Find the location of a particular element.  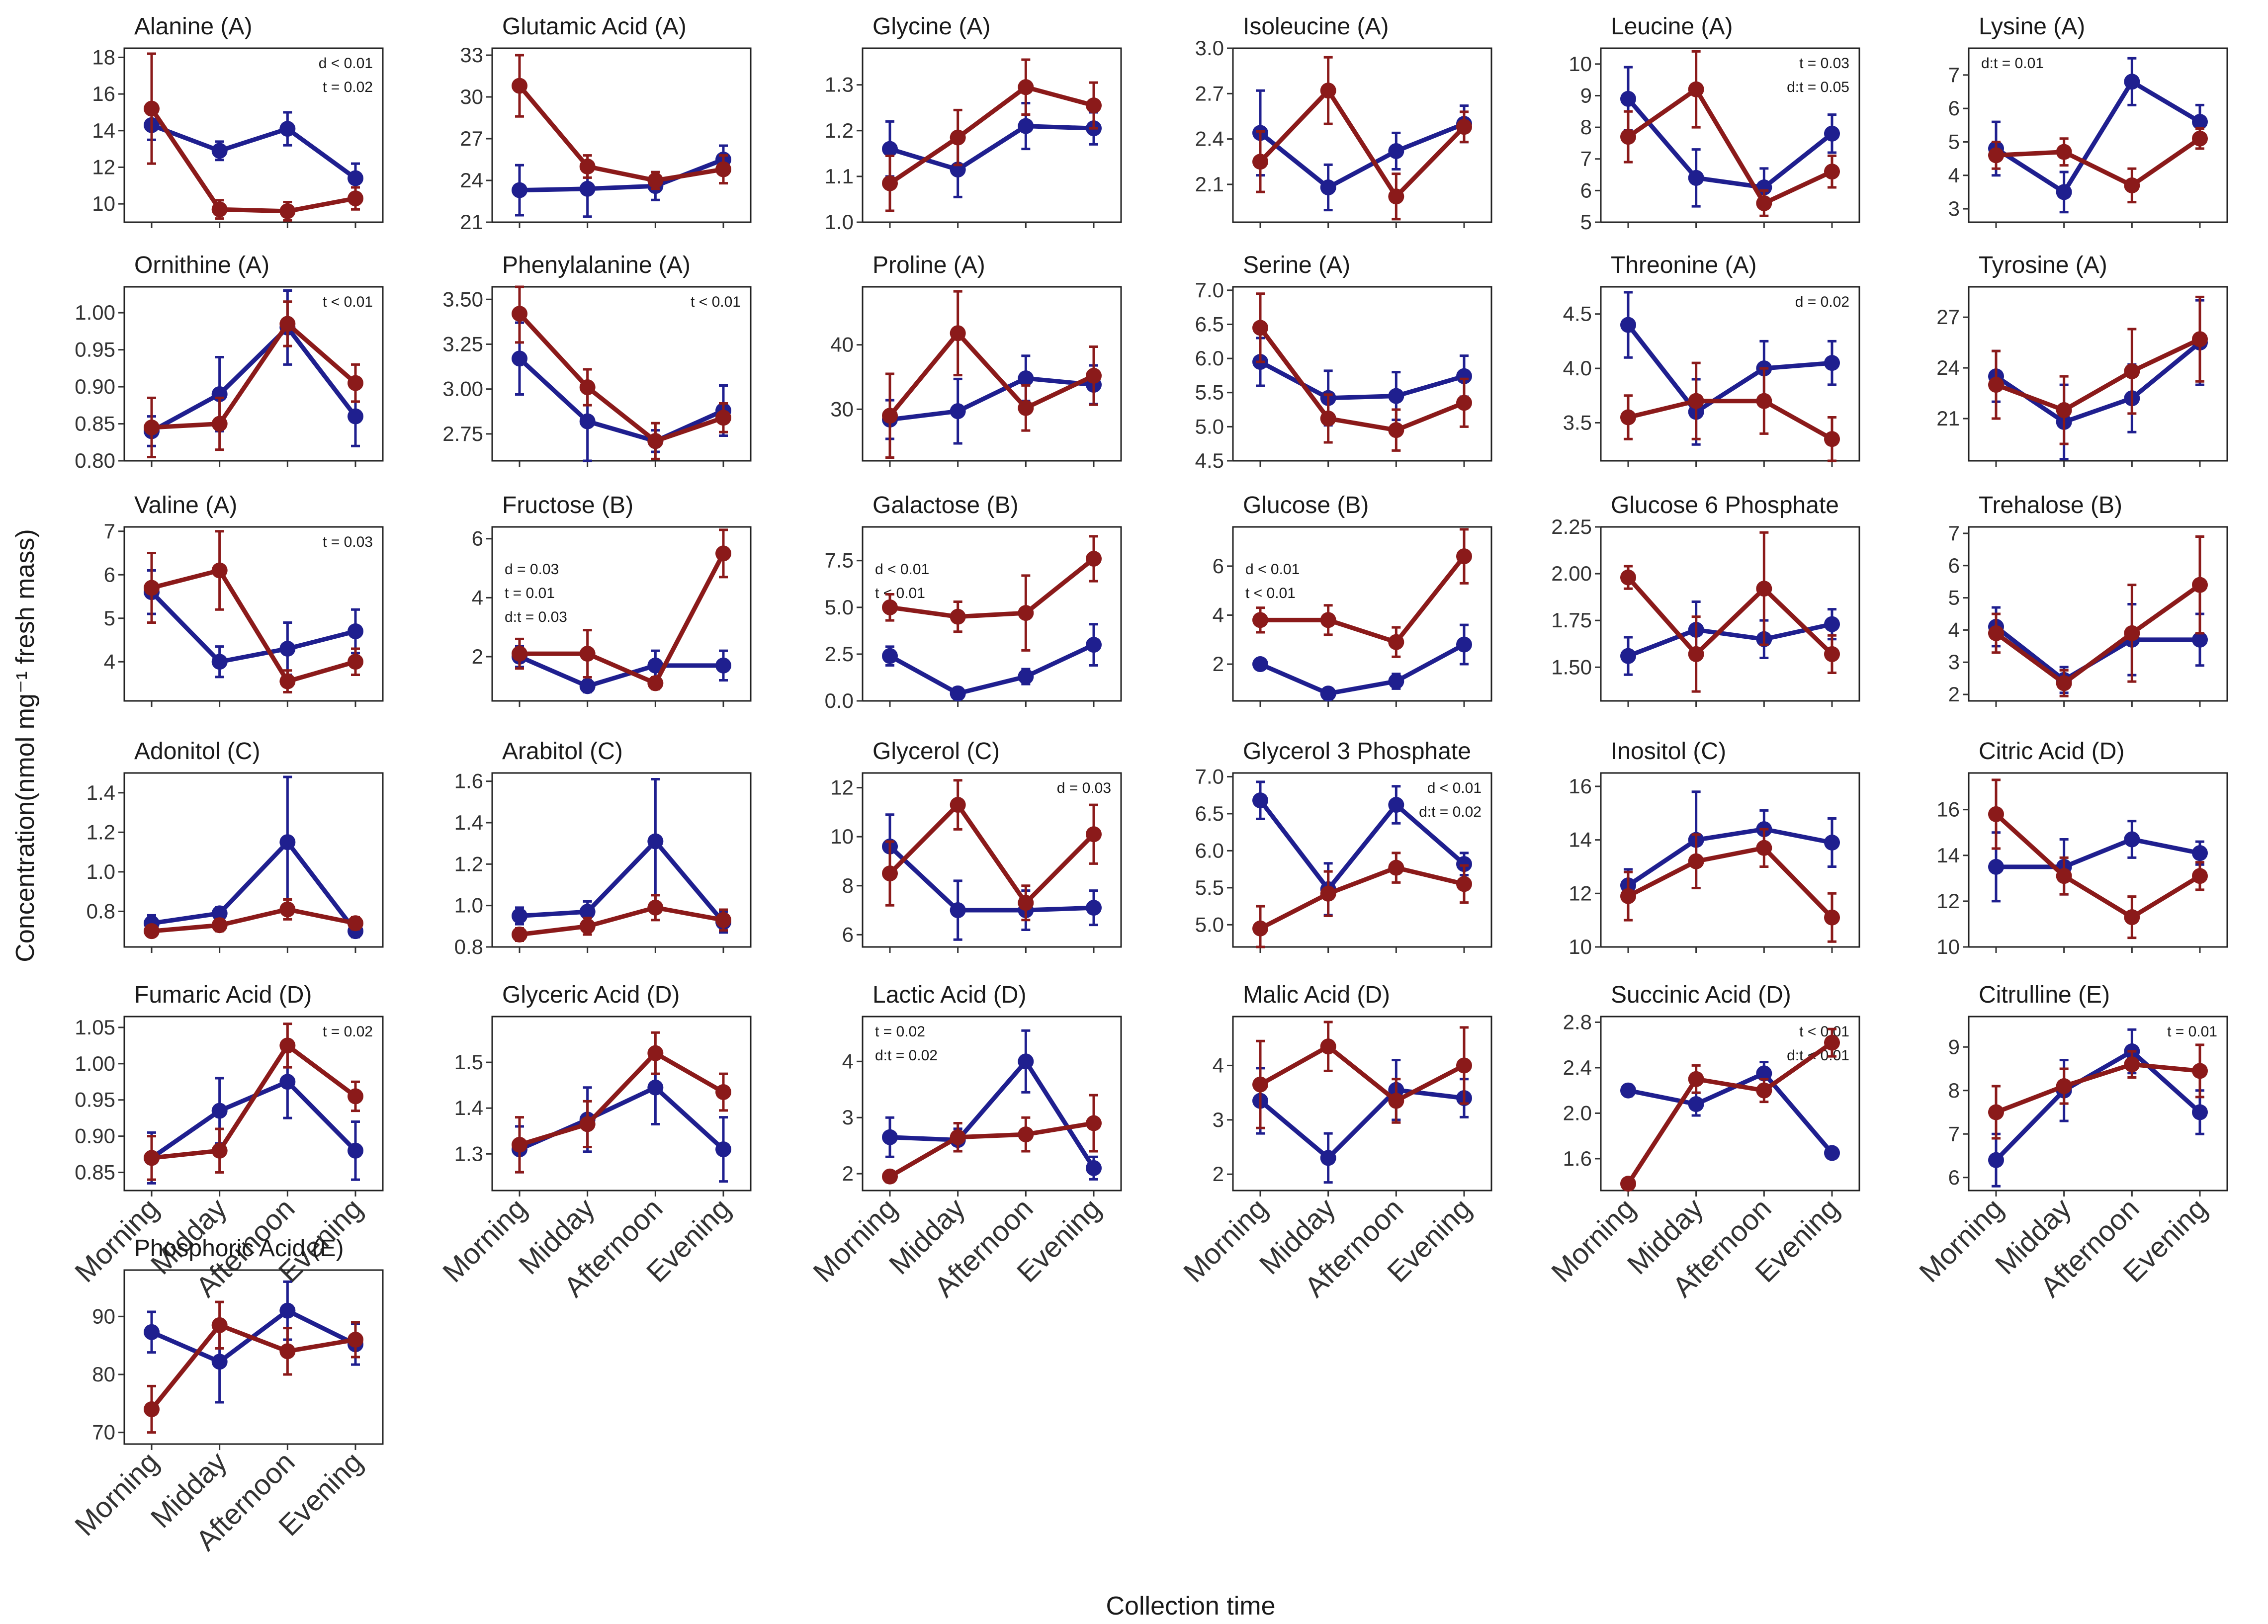

stat-annotation: t = 0.03 is located at coordinates (348, 542).